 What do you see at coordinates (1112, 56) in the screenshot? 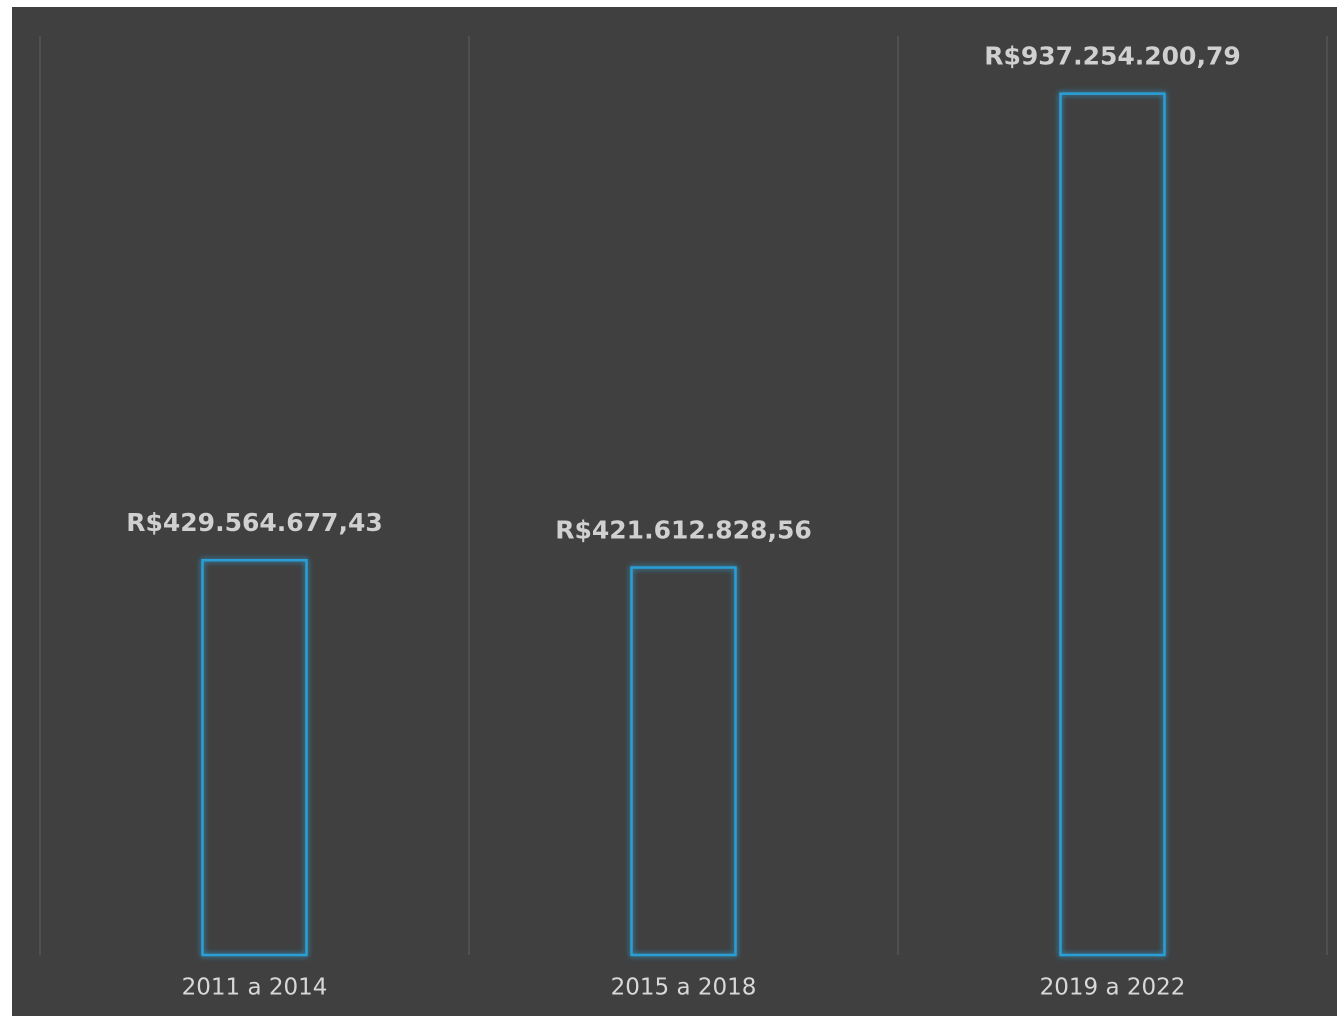
I see `data-label: R$937.254.200,79` at bounding box center [1112, 56].